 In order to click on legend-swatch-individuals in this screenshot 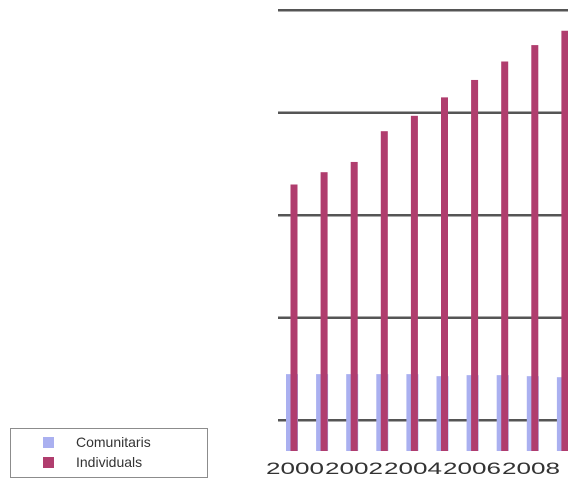, I will do `click(48, 462)`.